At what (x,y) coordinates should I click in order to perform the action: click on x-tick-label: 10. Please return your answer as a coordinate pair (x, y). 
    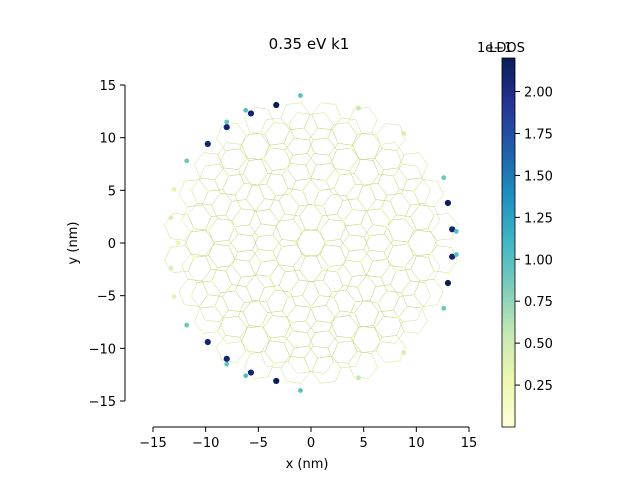
    Looking at the image, I should click on (416, 443).